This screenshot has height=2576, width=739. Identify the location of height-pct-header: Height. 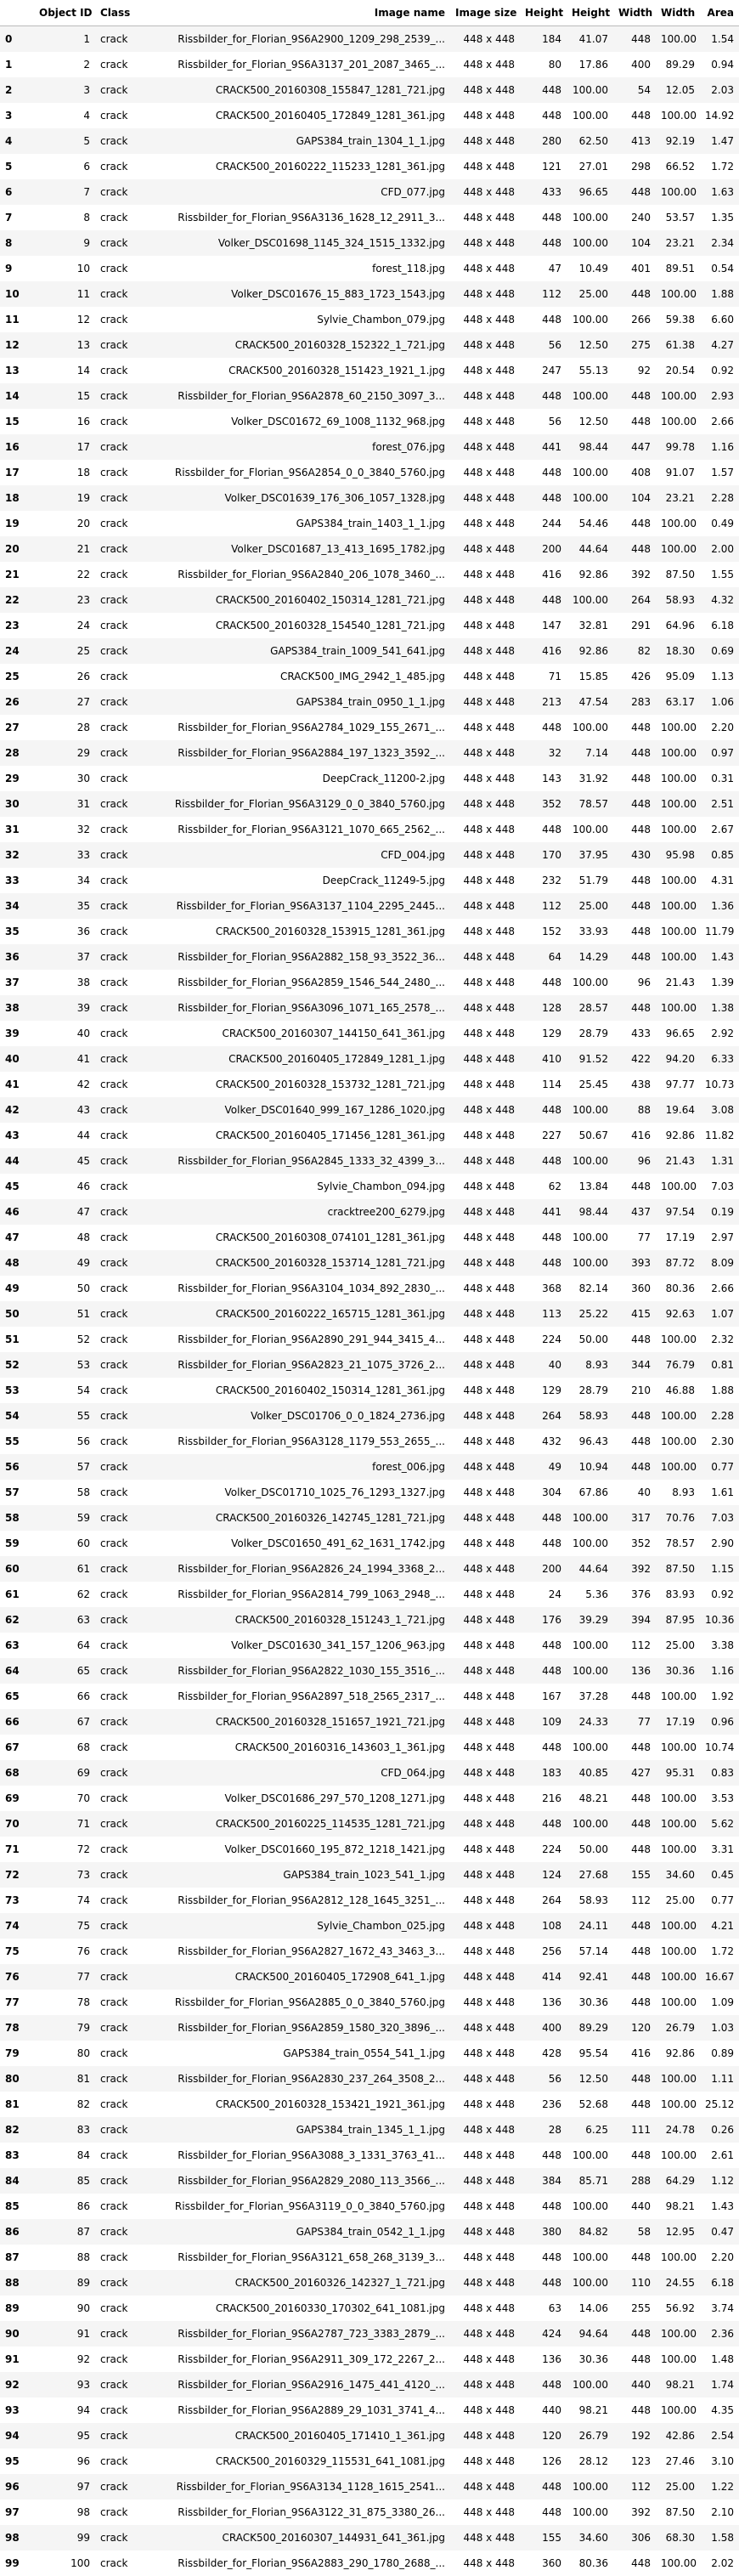
(590, 13).